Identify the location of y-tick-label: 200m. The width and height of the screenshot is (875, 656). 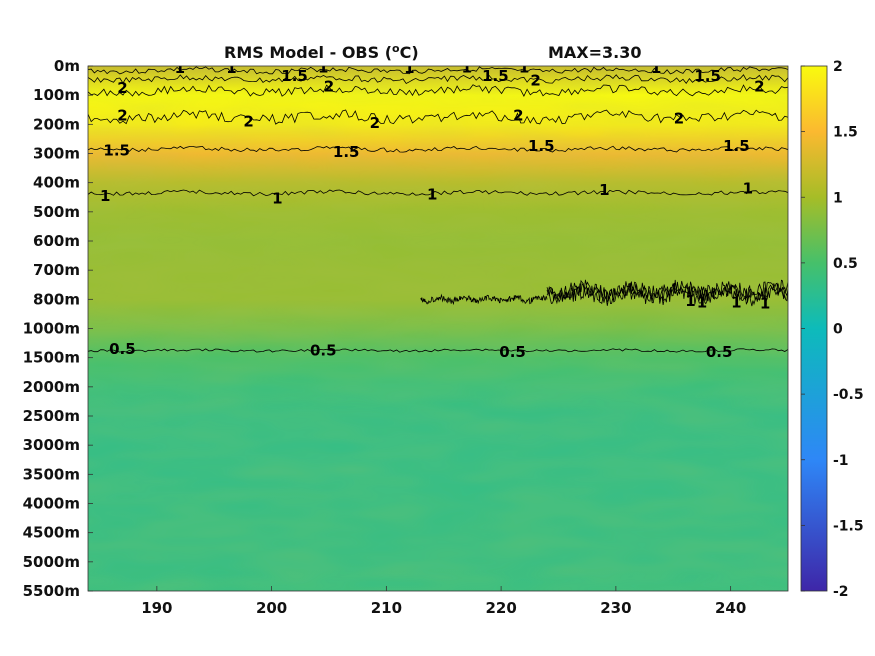
(56, 124).